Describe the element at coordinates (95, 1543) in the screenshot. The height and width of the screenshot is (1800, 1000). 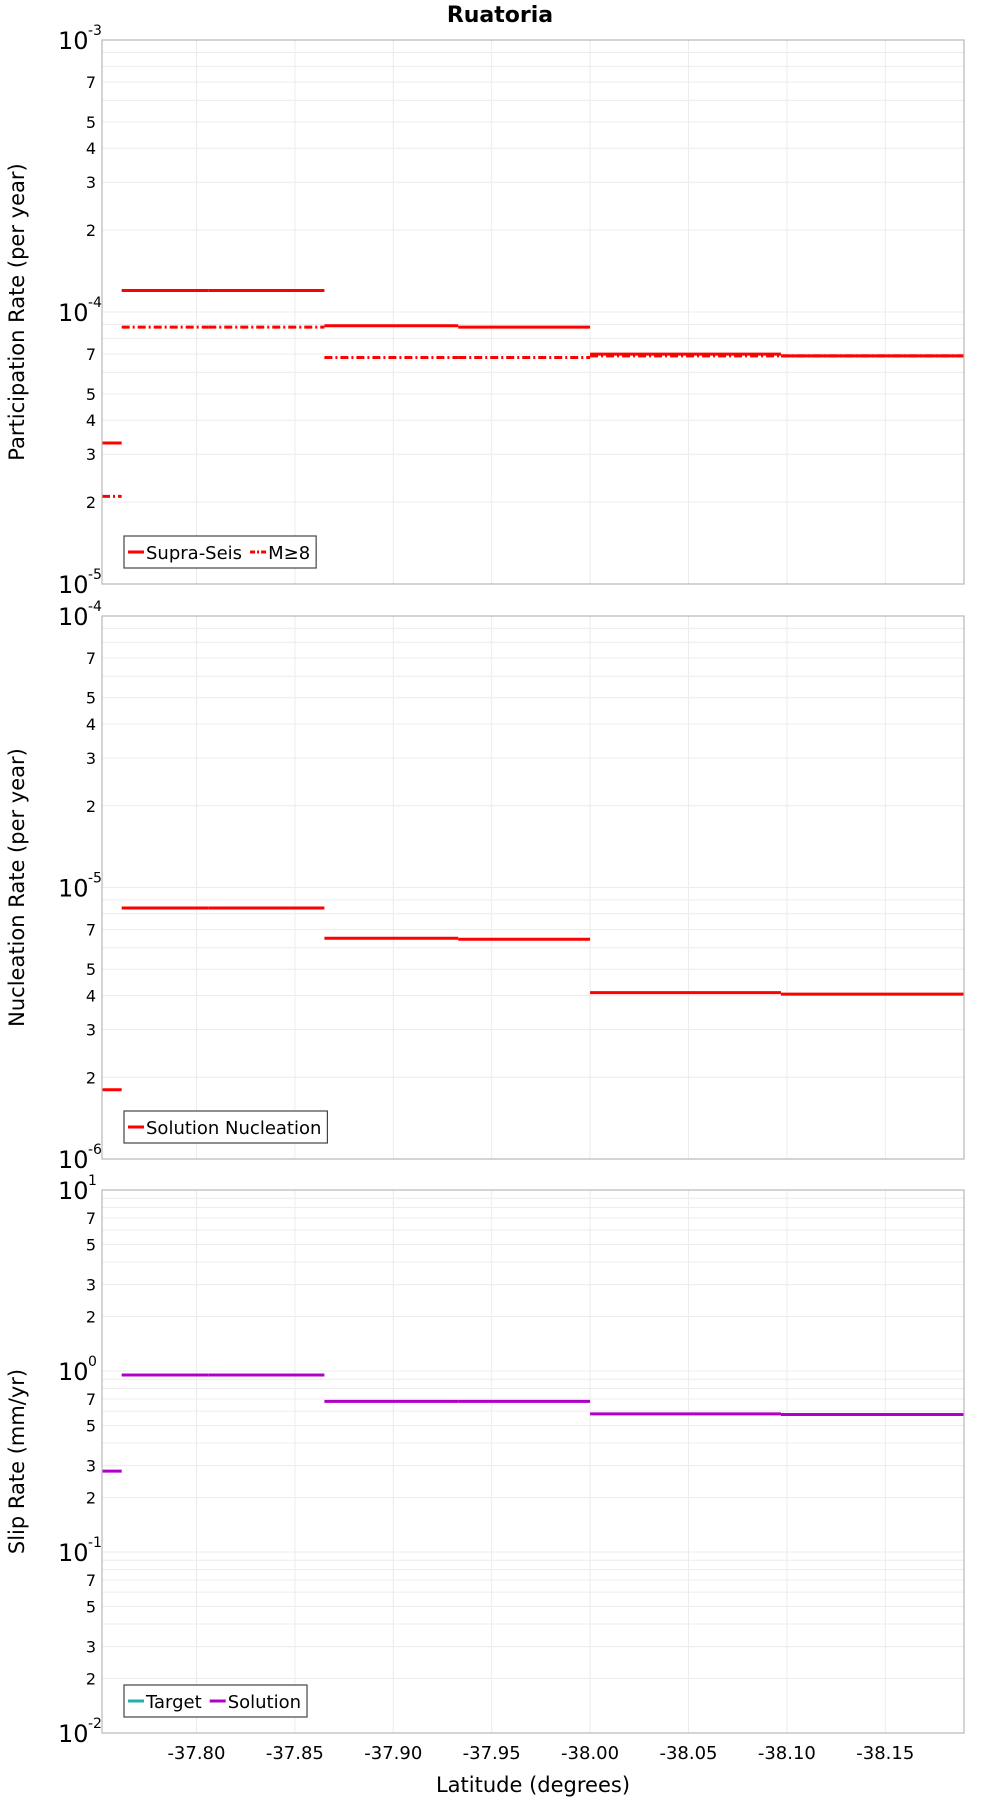
I see `y-tick-exponent: -1` at that location.